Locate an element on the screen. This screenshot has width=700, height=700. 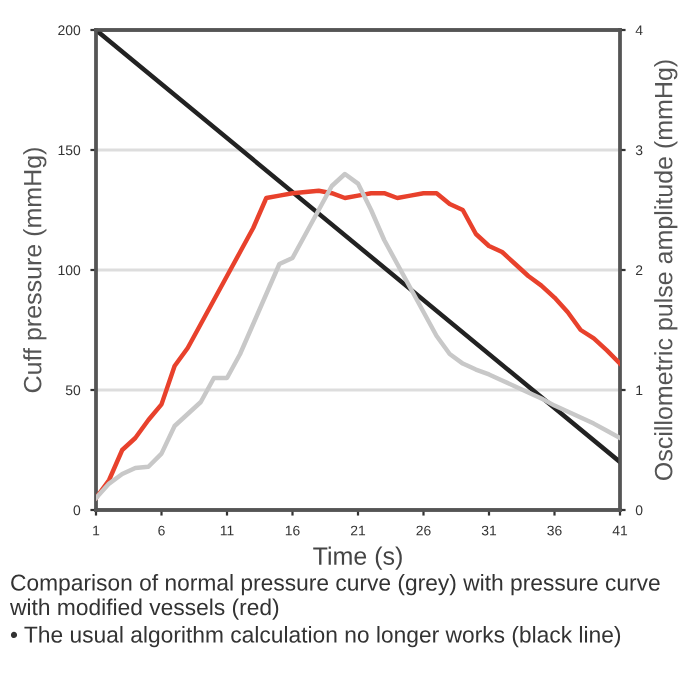
text: Comparison of normal pressure curve (grey) with pressure curve with modified vessels (red) is located at coordinates (334, 597).